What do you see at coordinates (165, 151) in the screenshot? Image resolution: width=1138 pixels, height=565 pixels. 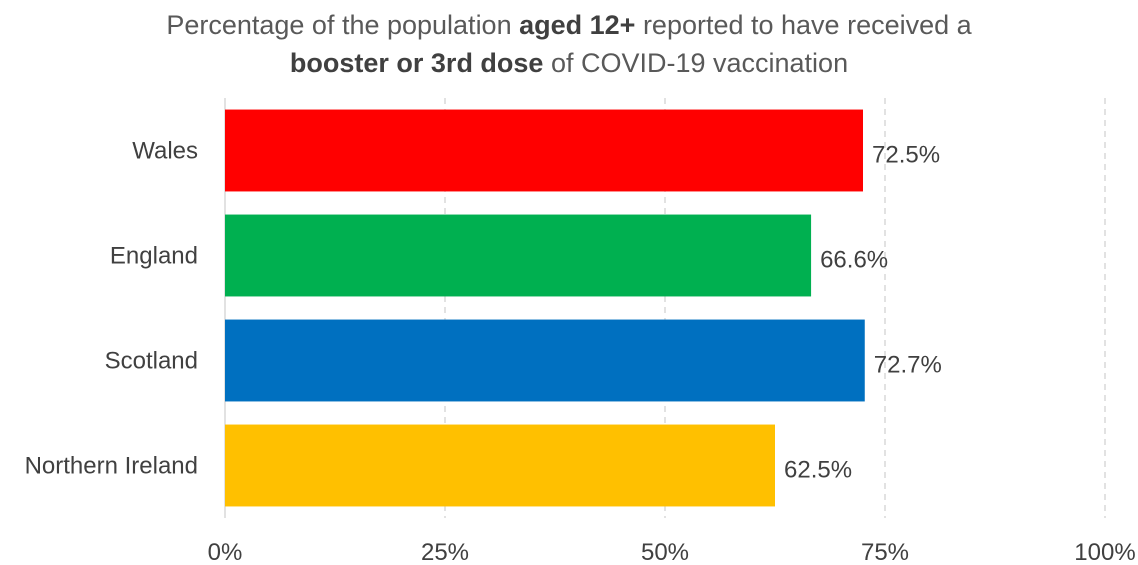 I see `category-label: Wales` at bounding box center [165, 151].